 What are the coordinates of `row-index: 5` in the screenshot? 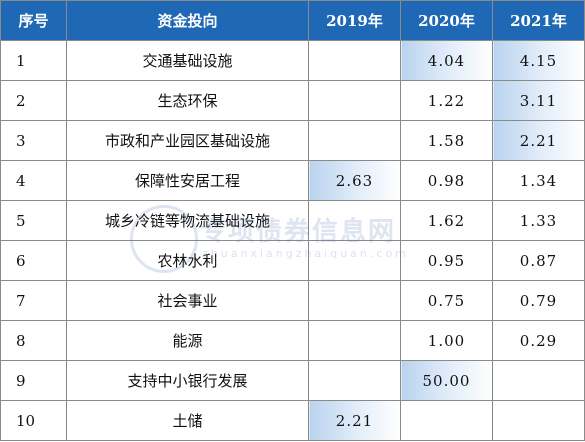 It's located at (33, 220).